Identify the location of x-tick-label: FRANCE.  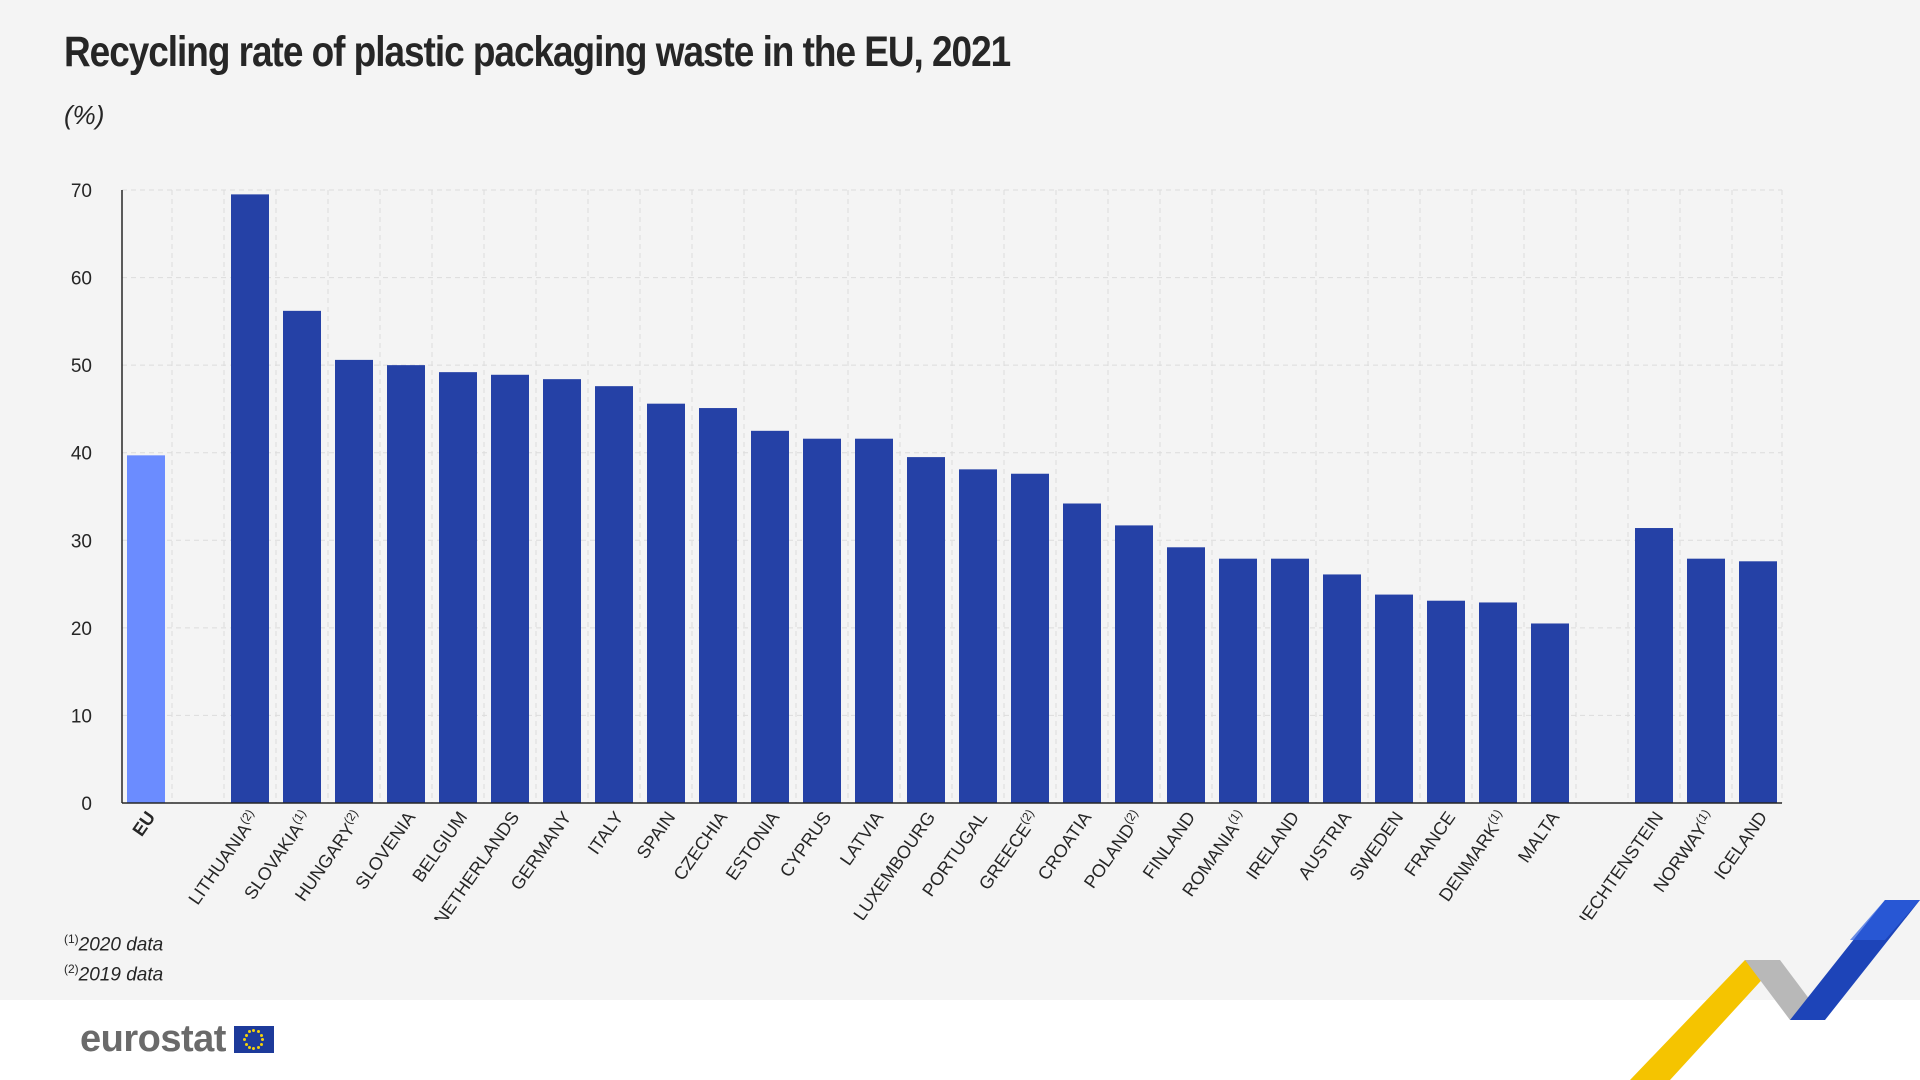
(1429, 844).